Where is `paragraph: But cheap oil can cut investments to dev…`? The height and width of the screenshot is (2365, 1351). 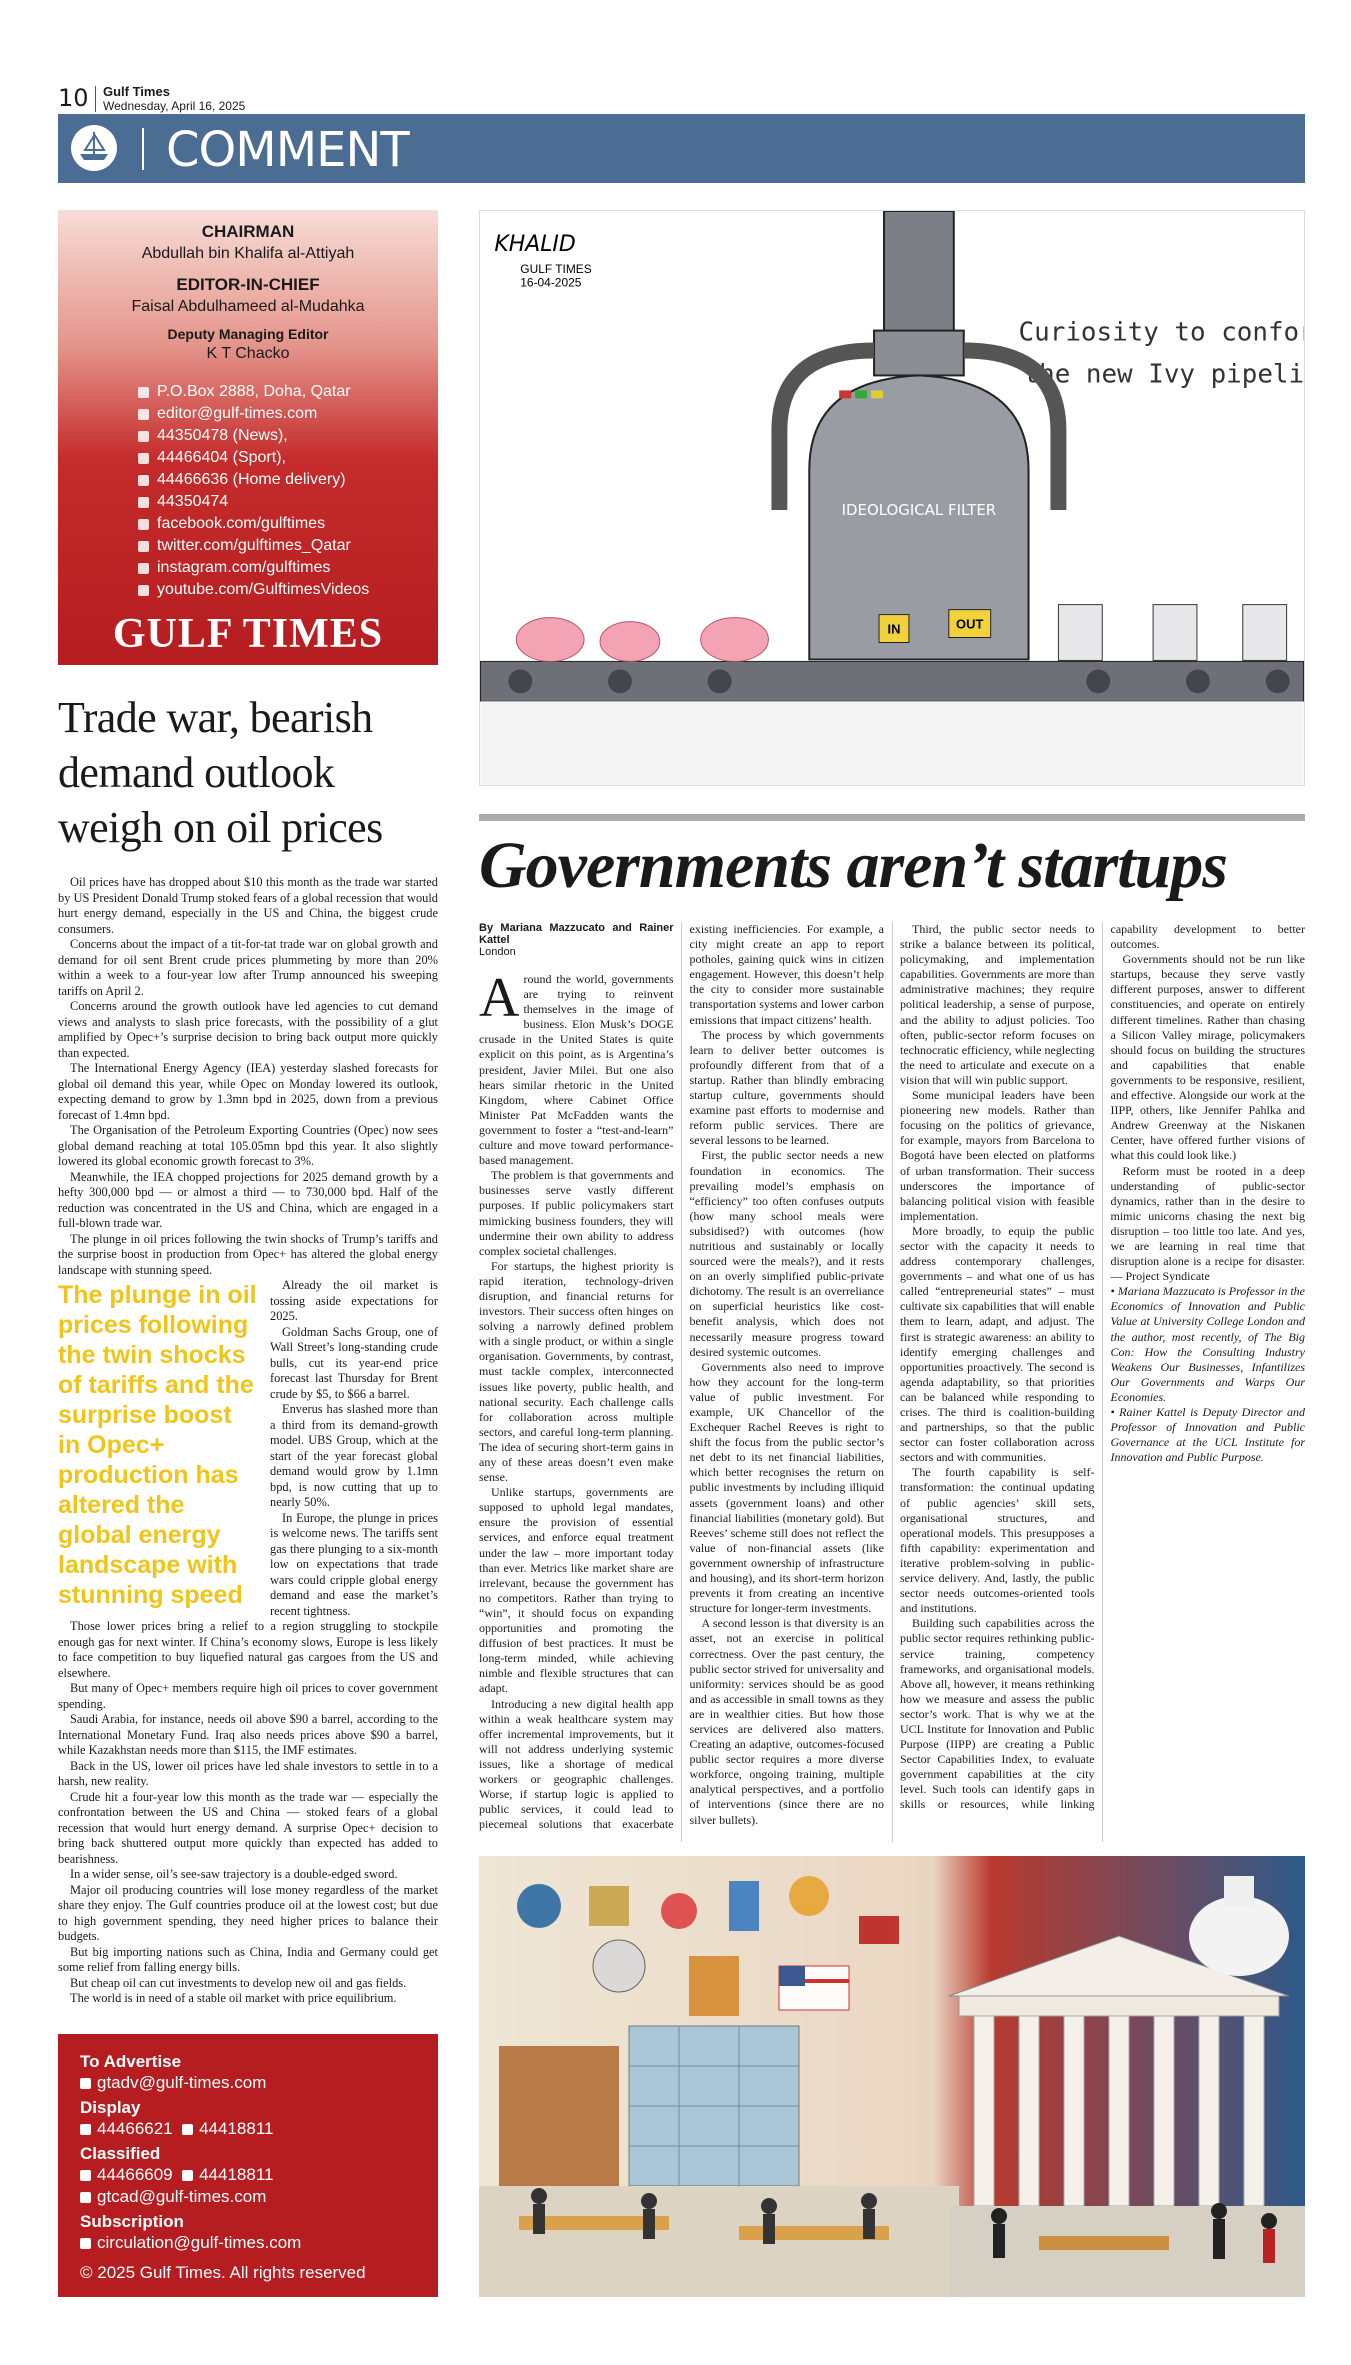 paragraph: But cheap oil can cut investments to dev… is located at coordinates (238, 1982).